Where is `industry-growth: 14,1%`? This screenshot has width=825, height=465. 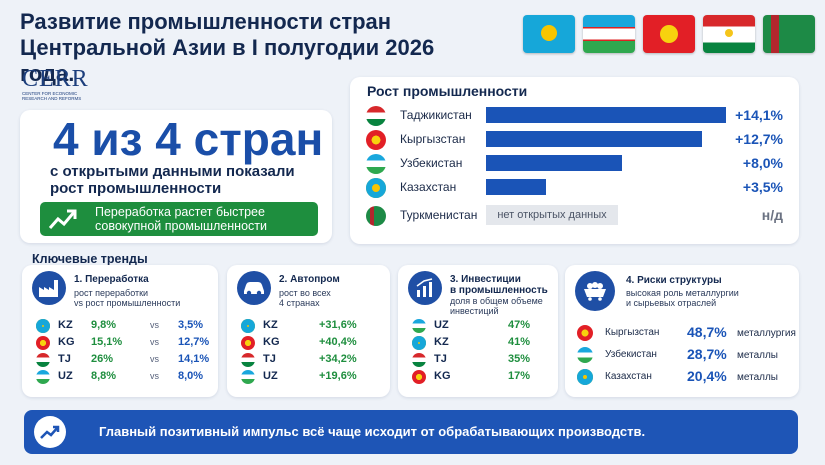 industry-growth: 14,1% is located at coordinates (194, 359).